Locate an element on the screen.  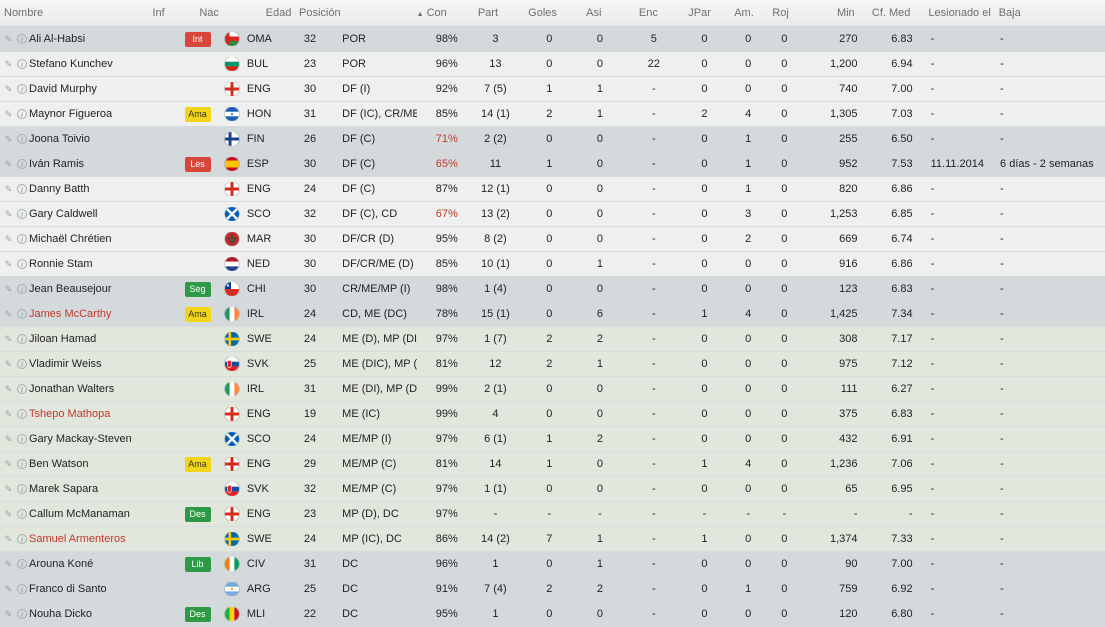
col-am: Am. is located at coordinates (744, 13).